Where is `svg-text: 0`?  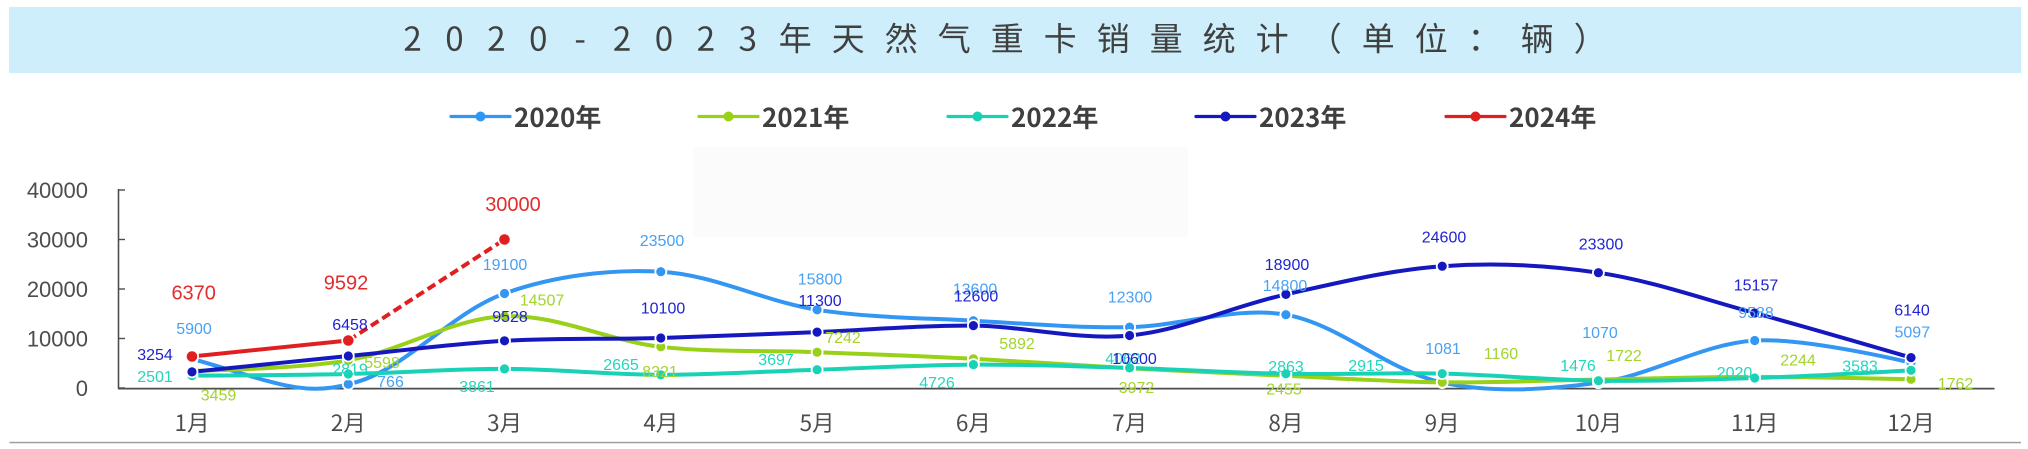
svg-text: 0 is located at coordinates (82, 388).